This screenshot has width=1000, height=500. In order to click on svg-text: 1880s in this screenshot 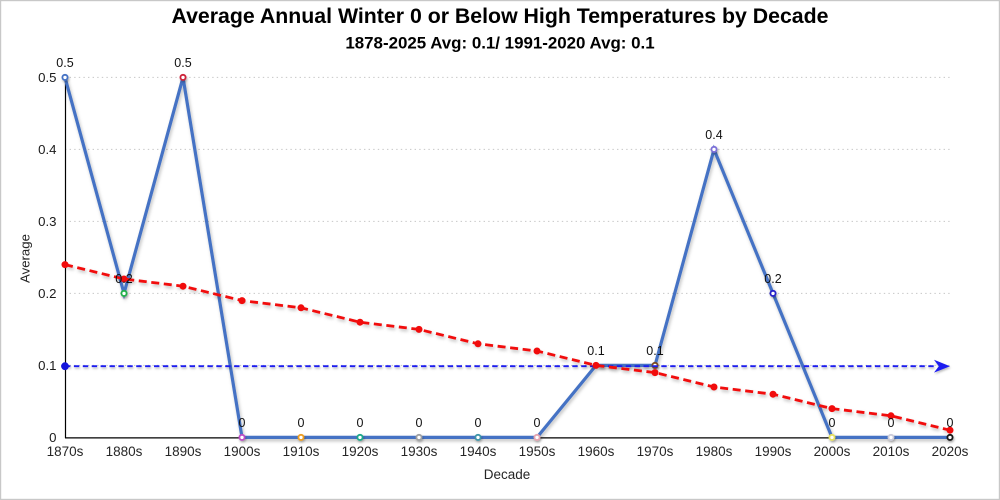, I will do `click(124, 451)`.